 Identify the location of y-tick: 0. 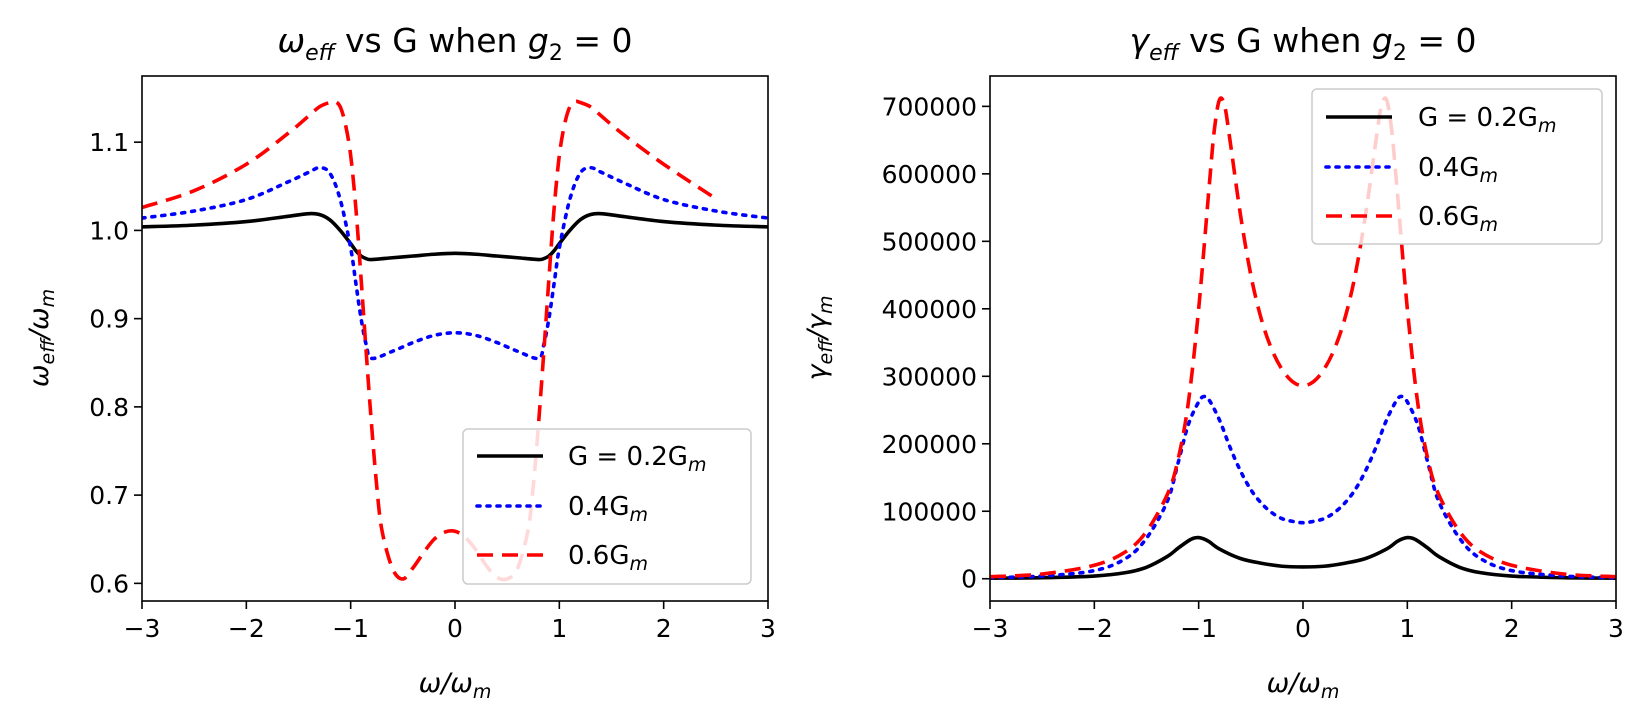
(975, 579).